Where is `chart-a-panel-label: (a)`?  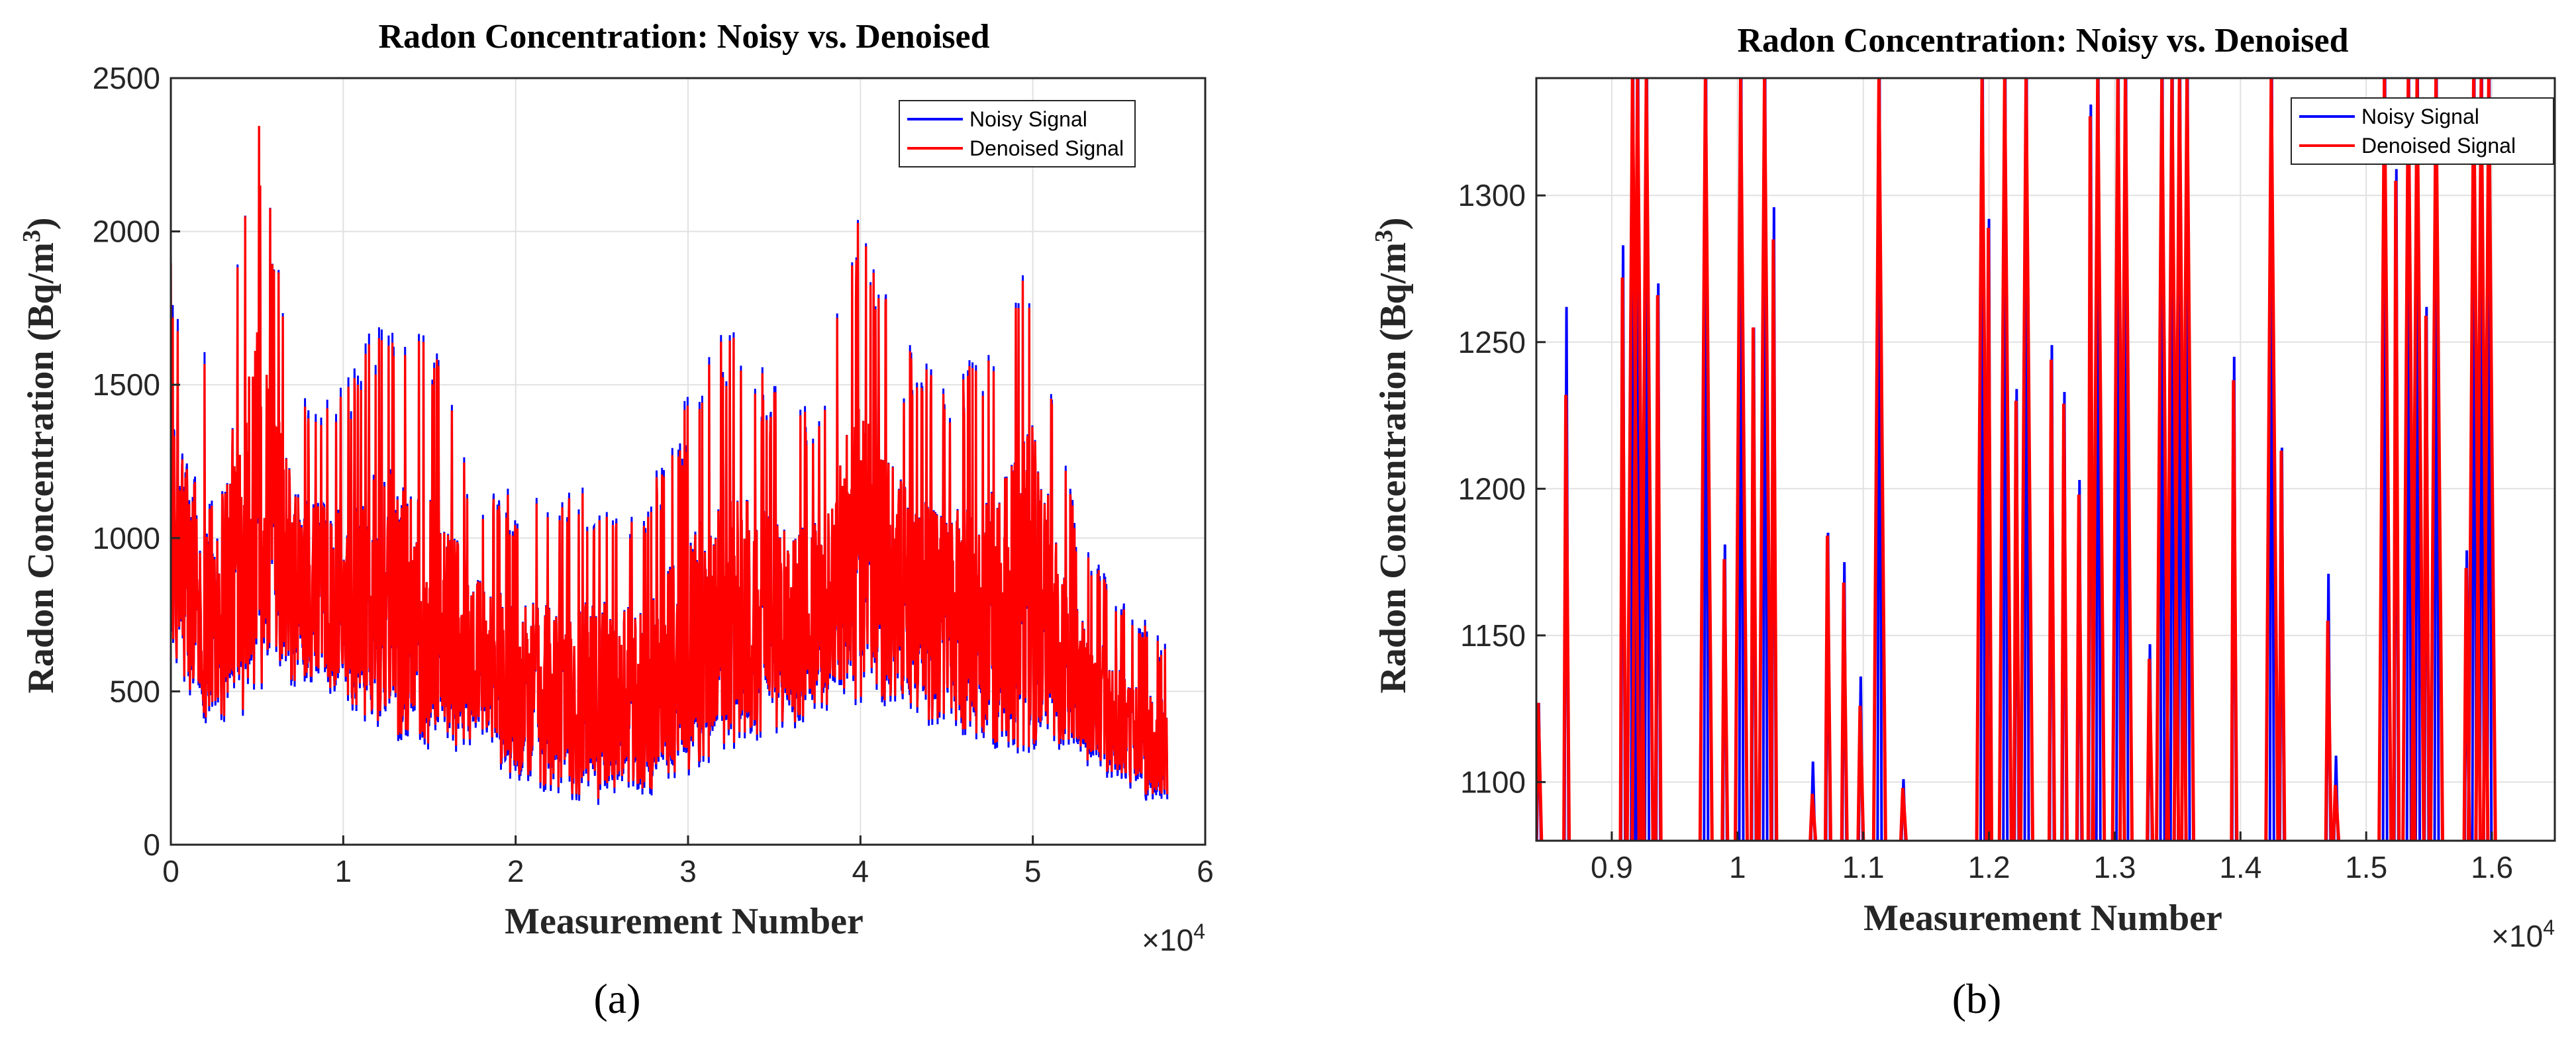 chart-a-panel-label: (a) is located at coordinates (616, 998).